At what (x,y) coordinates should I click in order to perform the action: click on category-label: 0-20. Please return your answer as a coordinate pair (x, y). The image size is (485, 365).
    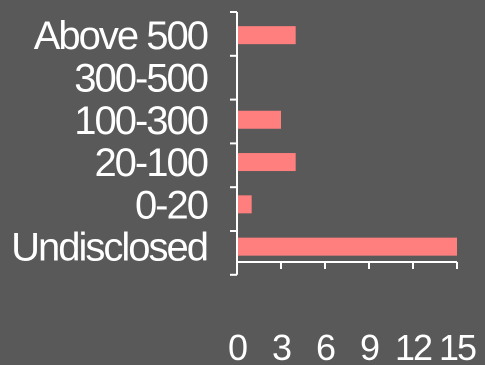
    Looking at the image, I should click on (171, 205).